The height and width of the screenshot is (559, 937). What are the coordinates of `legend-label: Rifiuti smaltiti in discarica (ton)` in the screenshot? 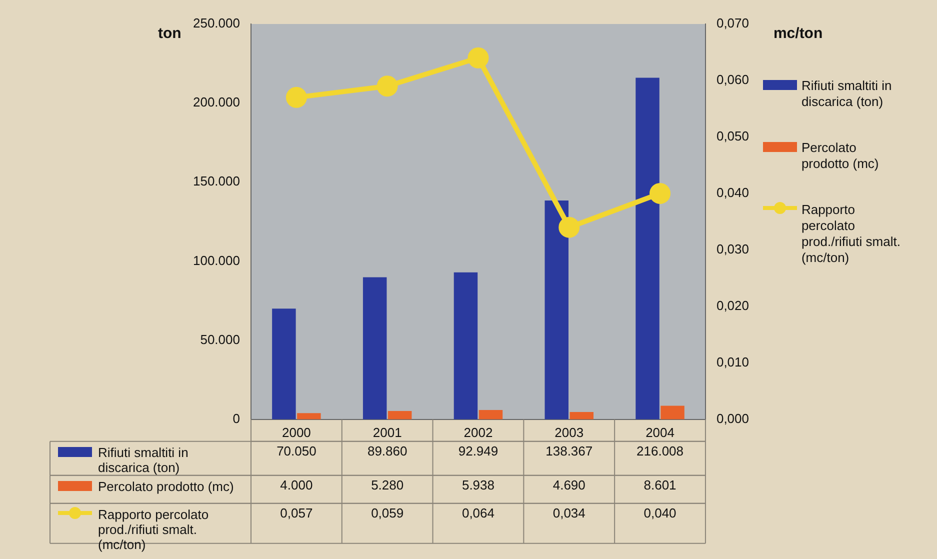 It's located at (144, 460).